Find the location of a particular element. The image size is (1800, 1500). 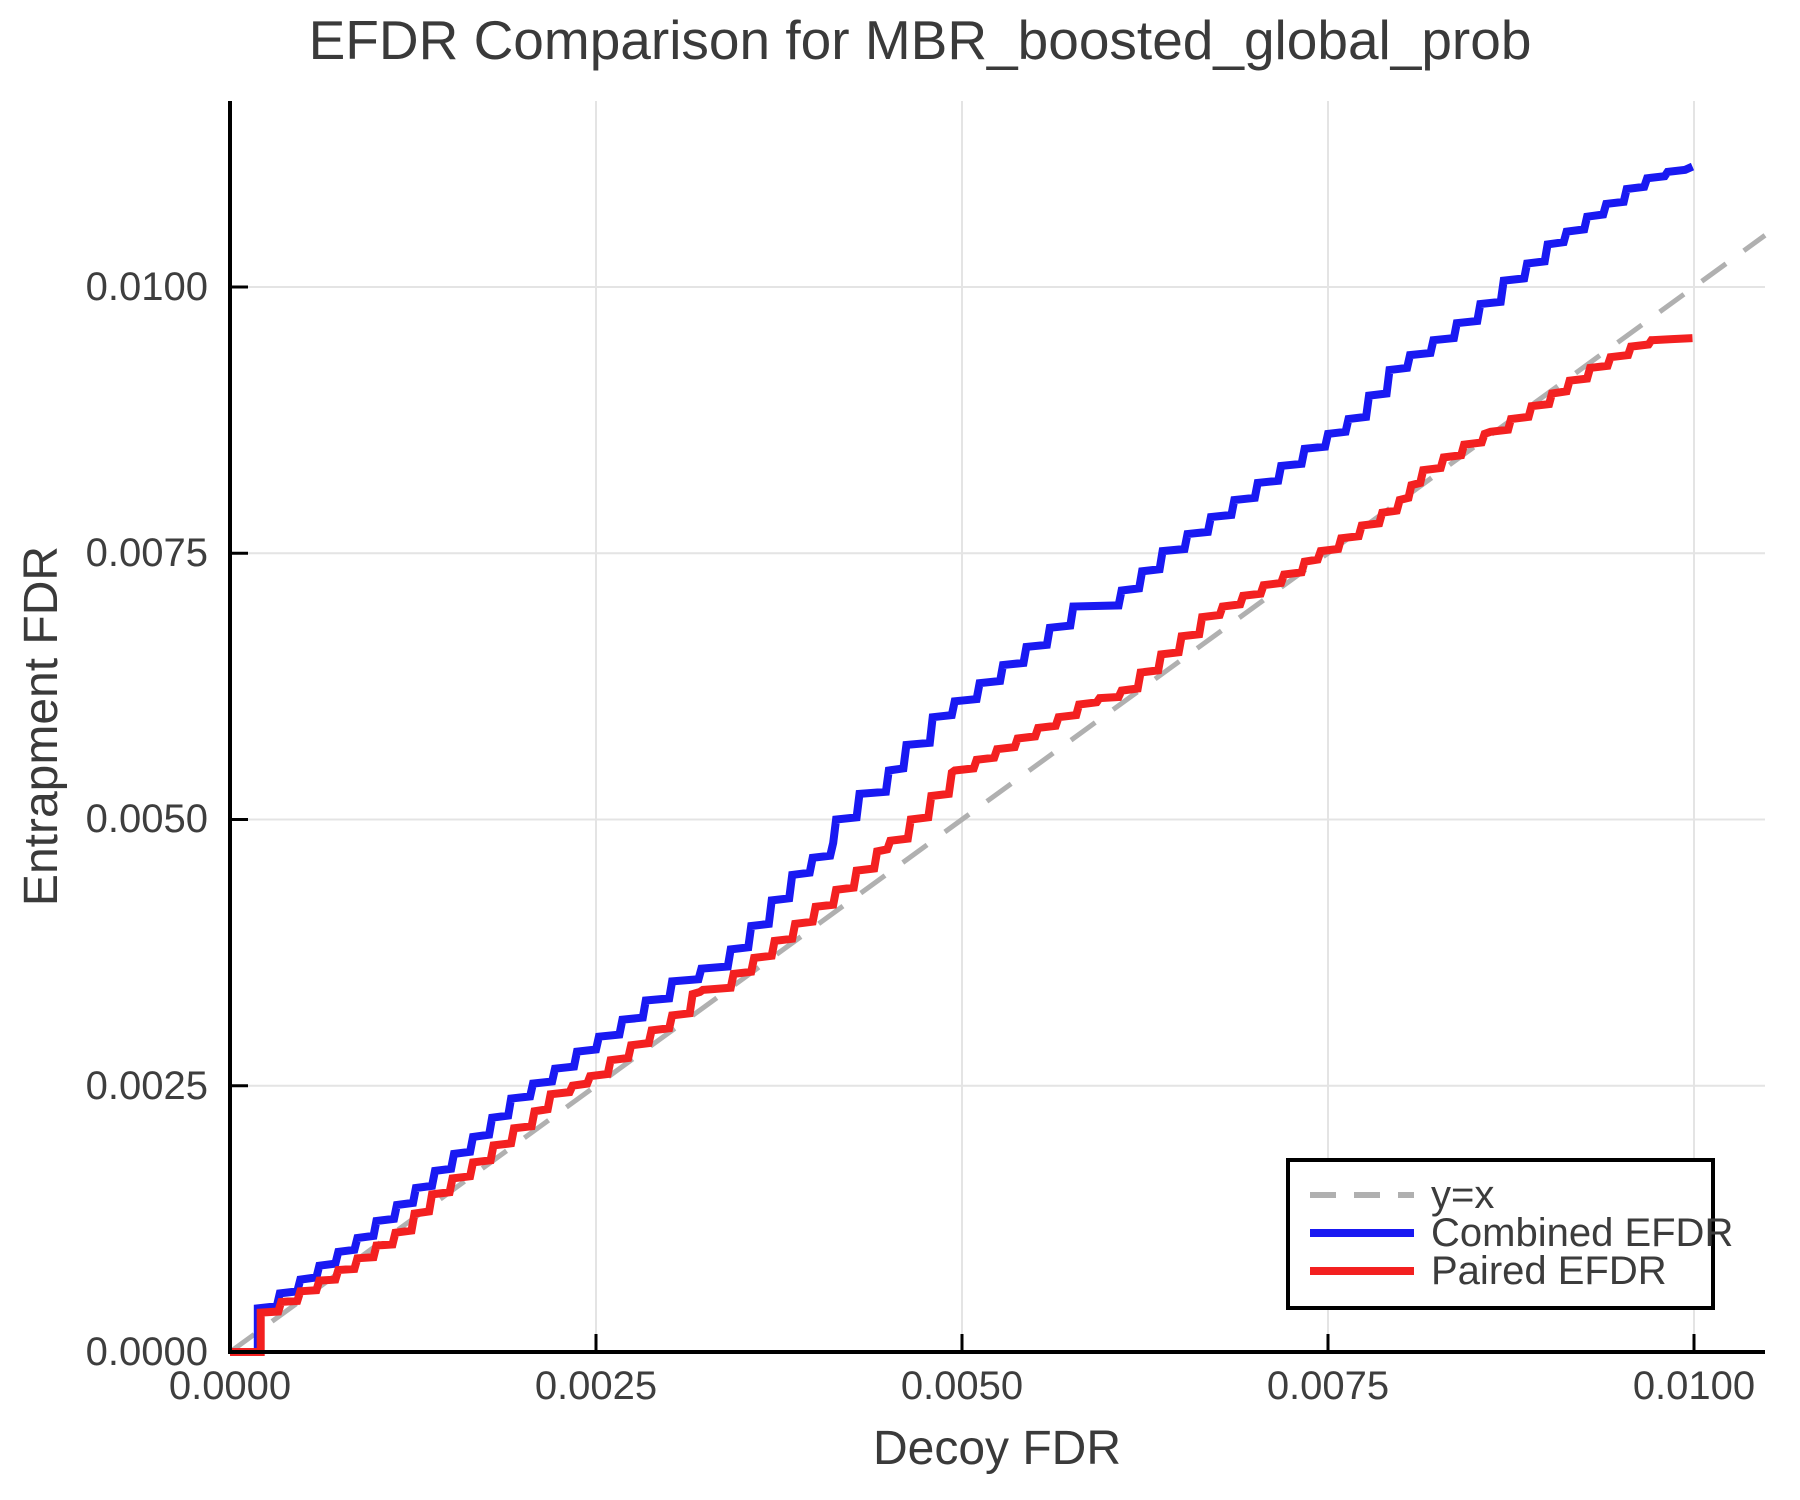

paired-line-sample-icon is located at coordinates (1362, 1271).